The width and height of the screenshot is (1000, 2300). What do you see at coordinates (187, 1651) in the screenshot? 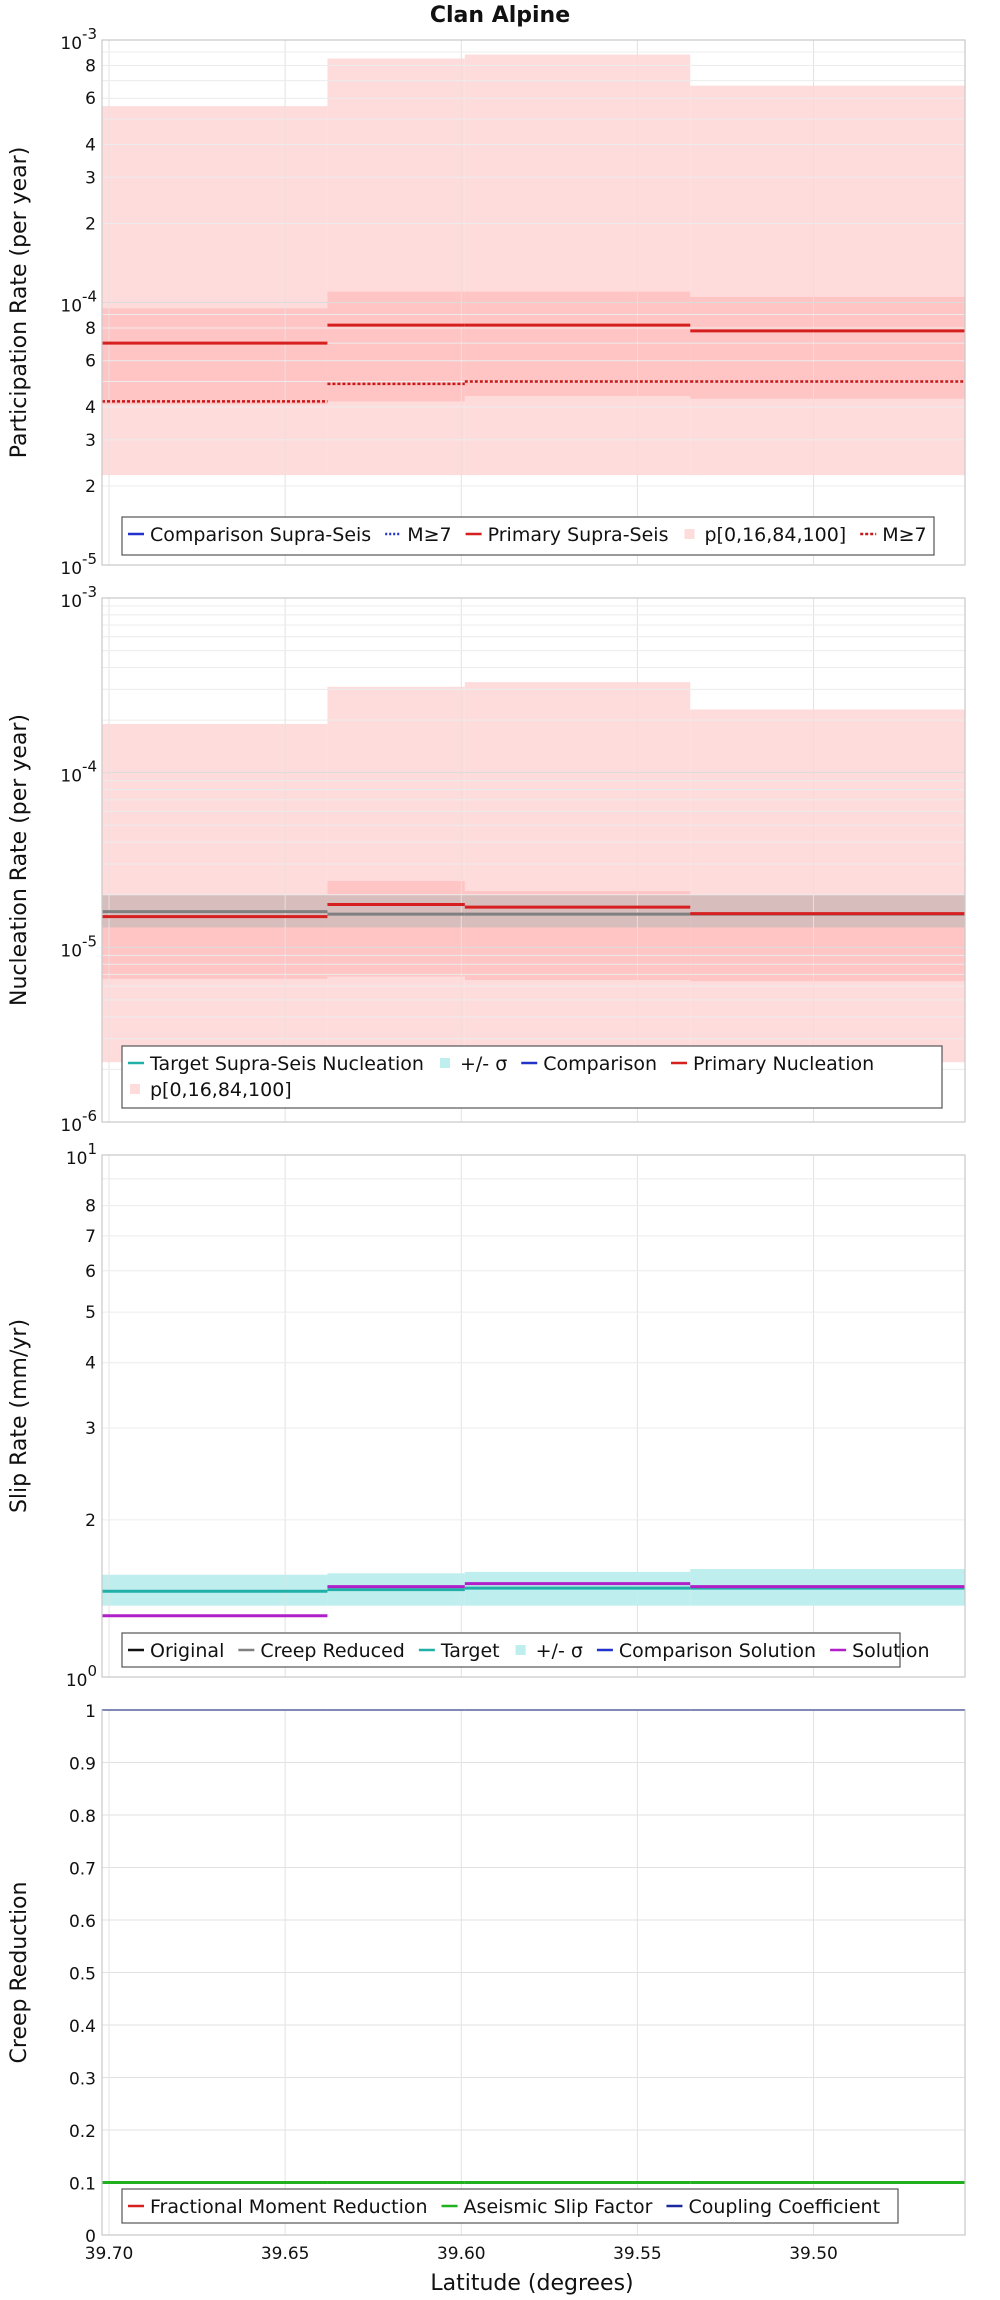
I see `legend-label: Original` at bounding box center [187, 1651].